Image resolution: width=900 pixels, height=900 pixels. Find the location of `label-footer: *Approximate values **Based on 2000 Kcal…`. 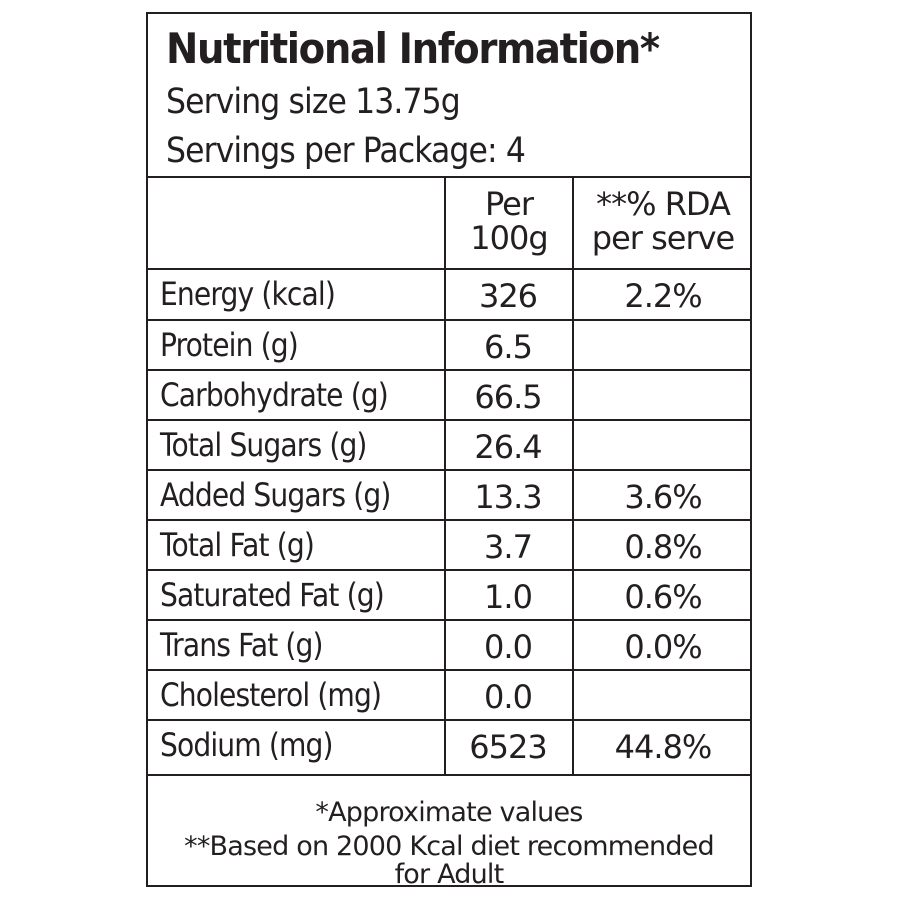

label-footer: *Approximate values **Based on 2000 Kcal… is located at coordinates (449, 833).